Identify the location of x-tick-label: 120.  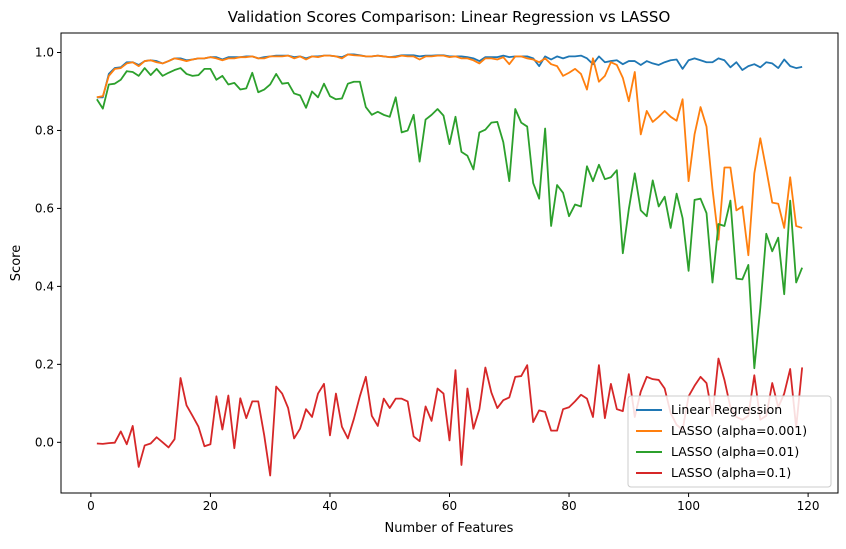
(808, 506).